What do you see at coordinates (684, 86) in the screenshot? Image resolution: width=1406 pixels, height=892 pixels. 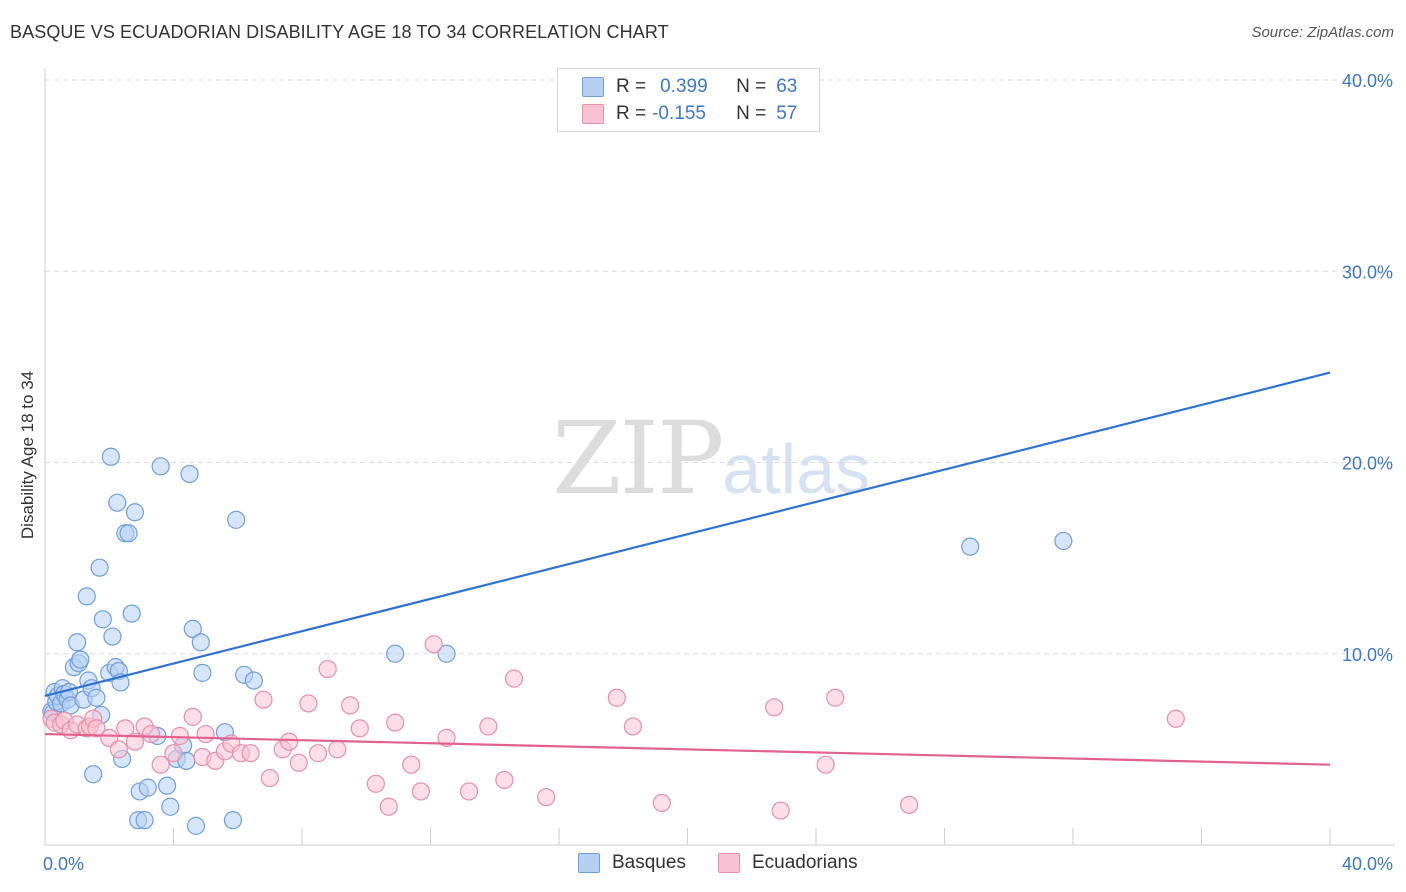 I see `legend-r-value: 0.399` at bounding box center [684, 86].